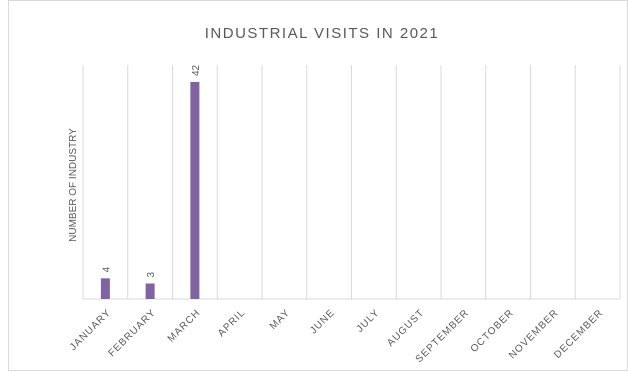 Image resolution: width=628 pixels, height=372 pixels. I want to click on data-label: 3, so click(151, 275).